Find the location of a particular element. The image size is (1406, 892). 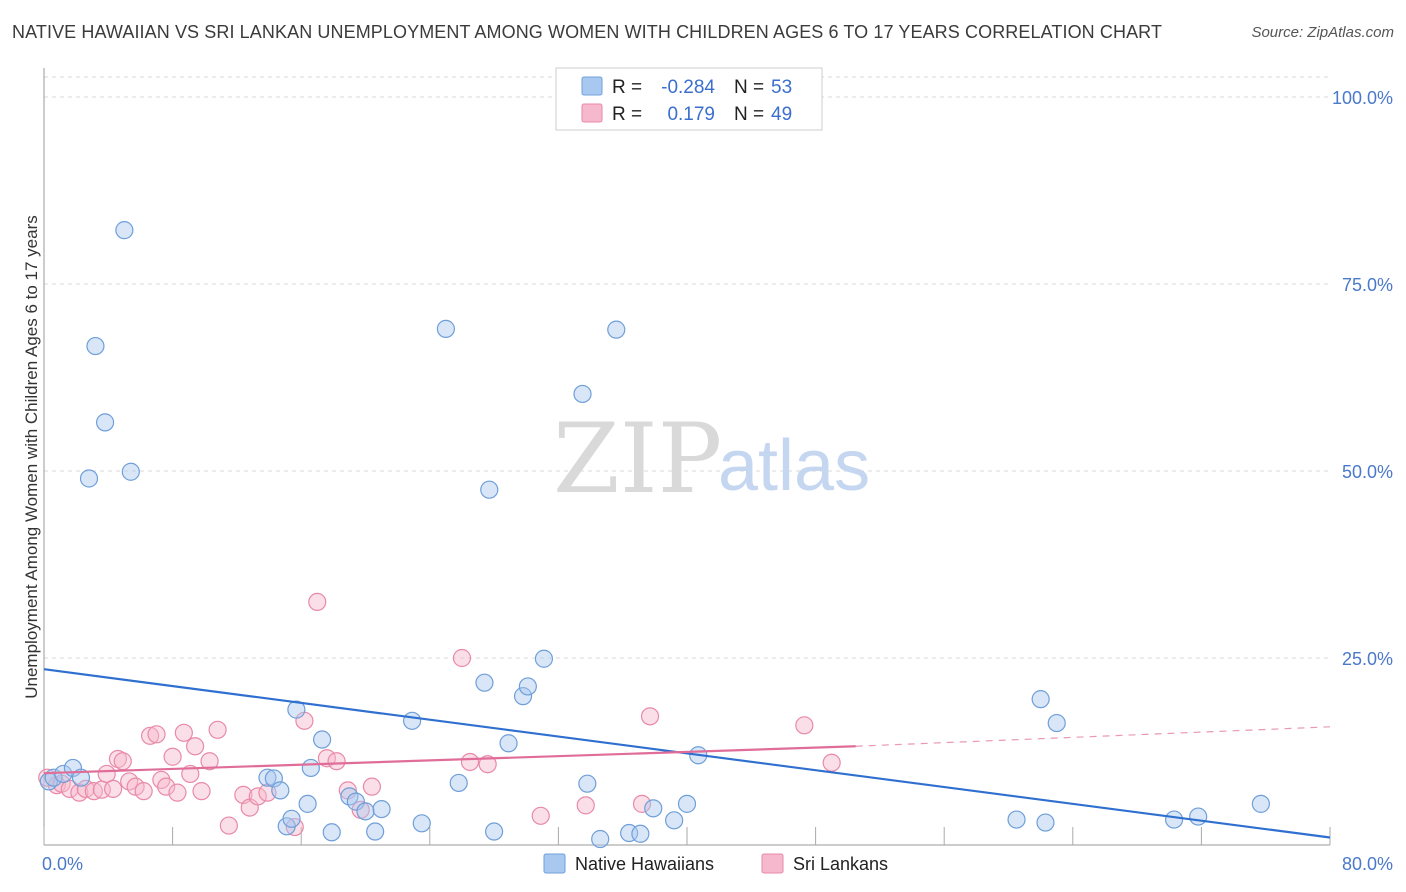

watermark: ZIP atlas is located at coordinates (711, 459).